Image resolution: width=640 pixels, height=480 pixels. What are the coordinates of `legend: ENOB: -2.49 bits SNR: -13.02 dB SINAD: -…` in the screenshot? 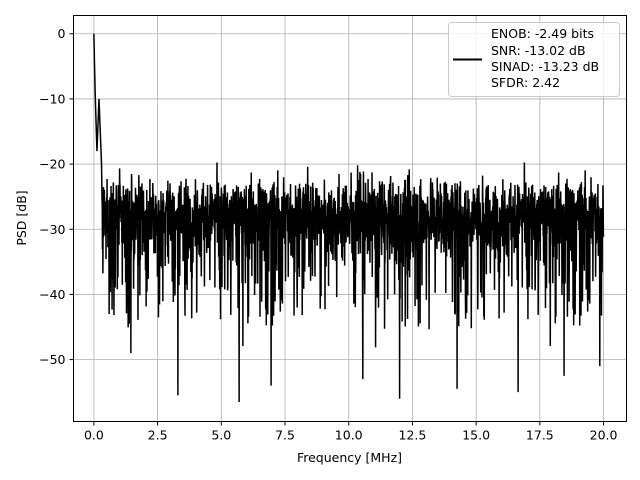 It's located at (534, 59).